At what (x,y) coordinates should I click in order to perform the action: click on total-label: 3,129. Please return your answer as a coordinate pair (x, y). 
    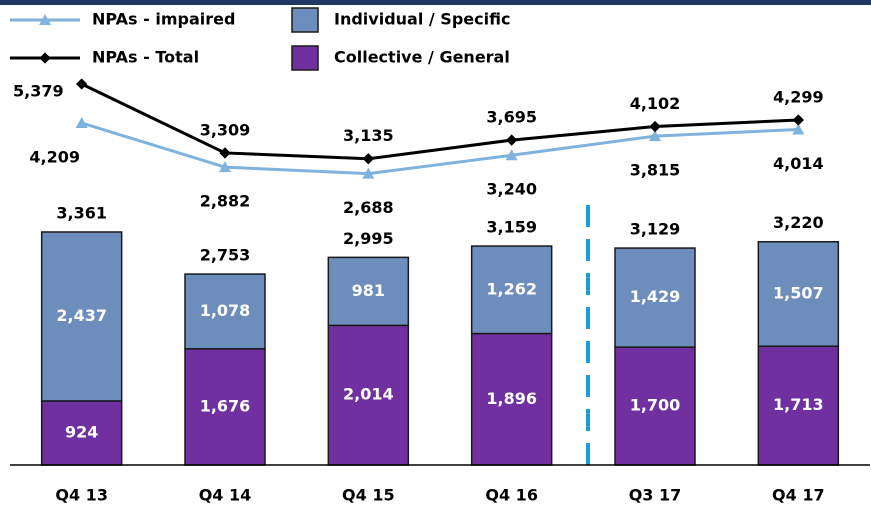
    Looking at the image, I should click on (655, 229).